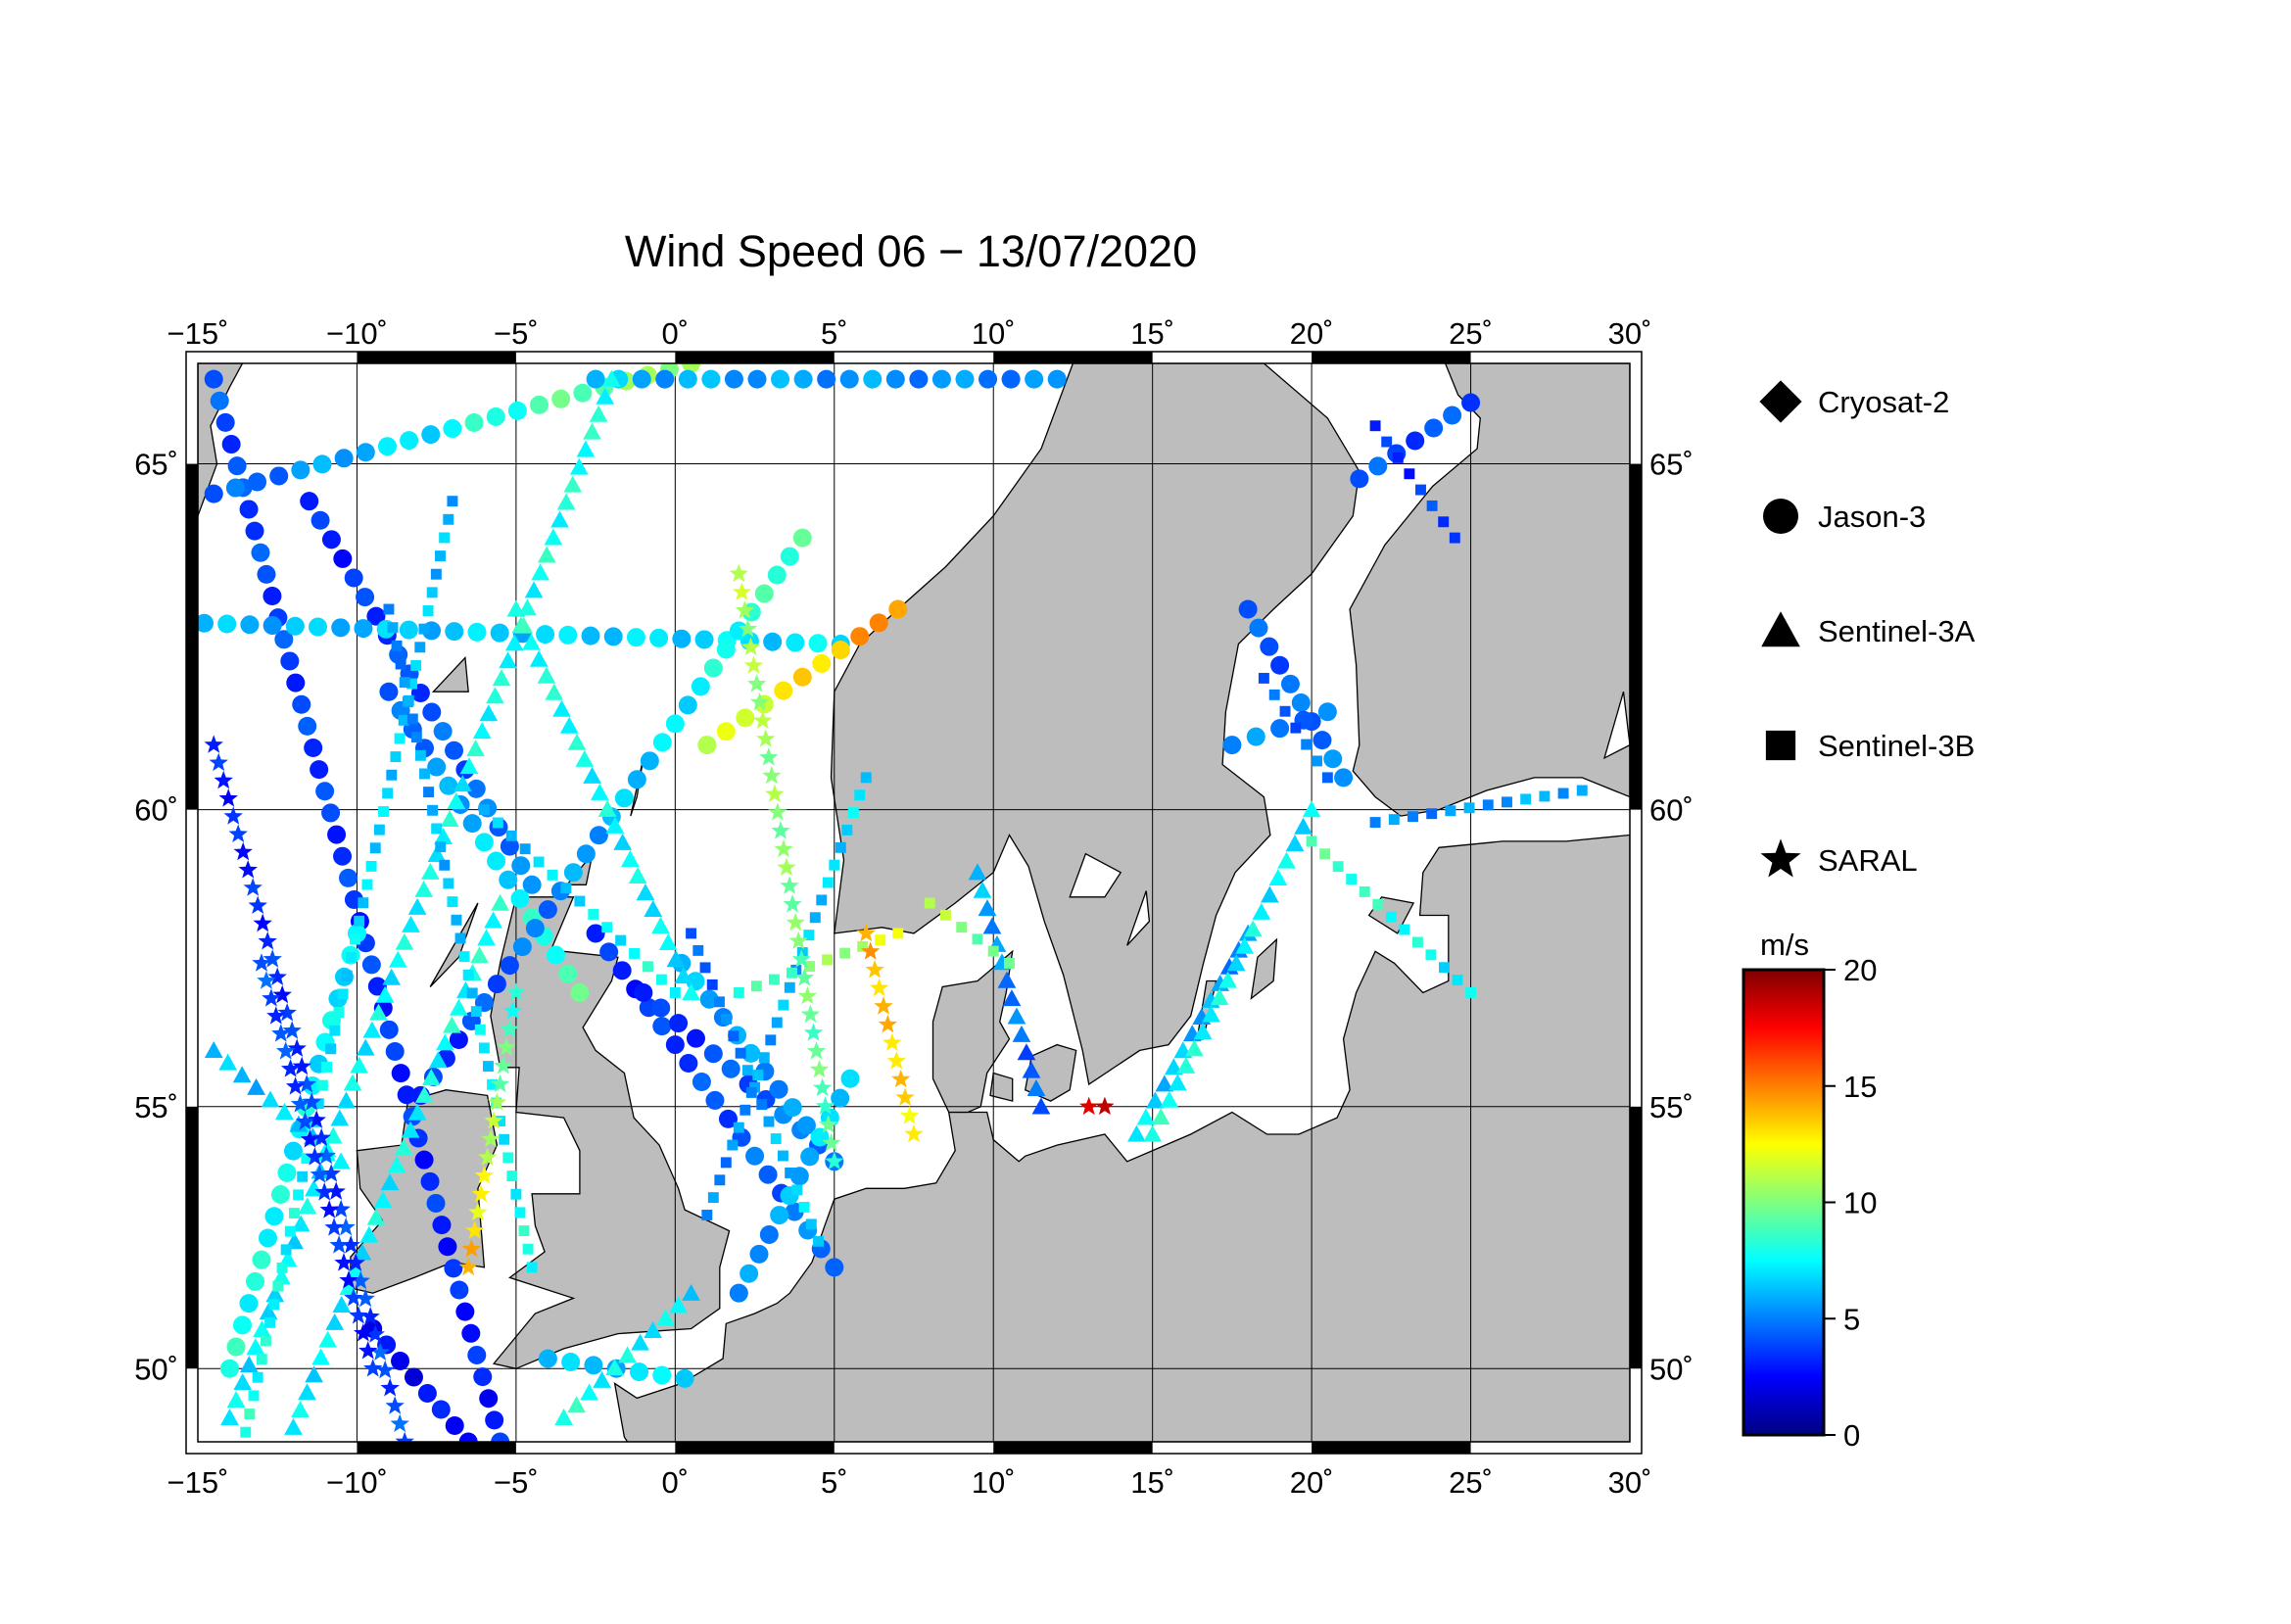 This screenshot has width=2291, height=1624. I want to click on lon-label-top: −5˚, so click(516, 333).